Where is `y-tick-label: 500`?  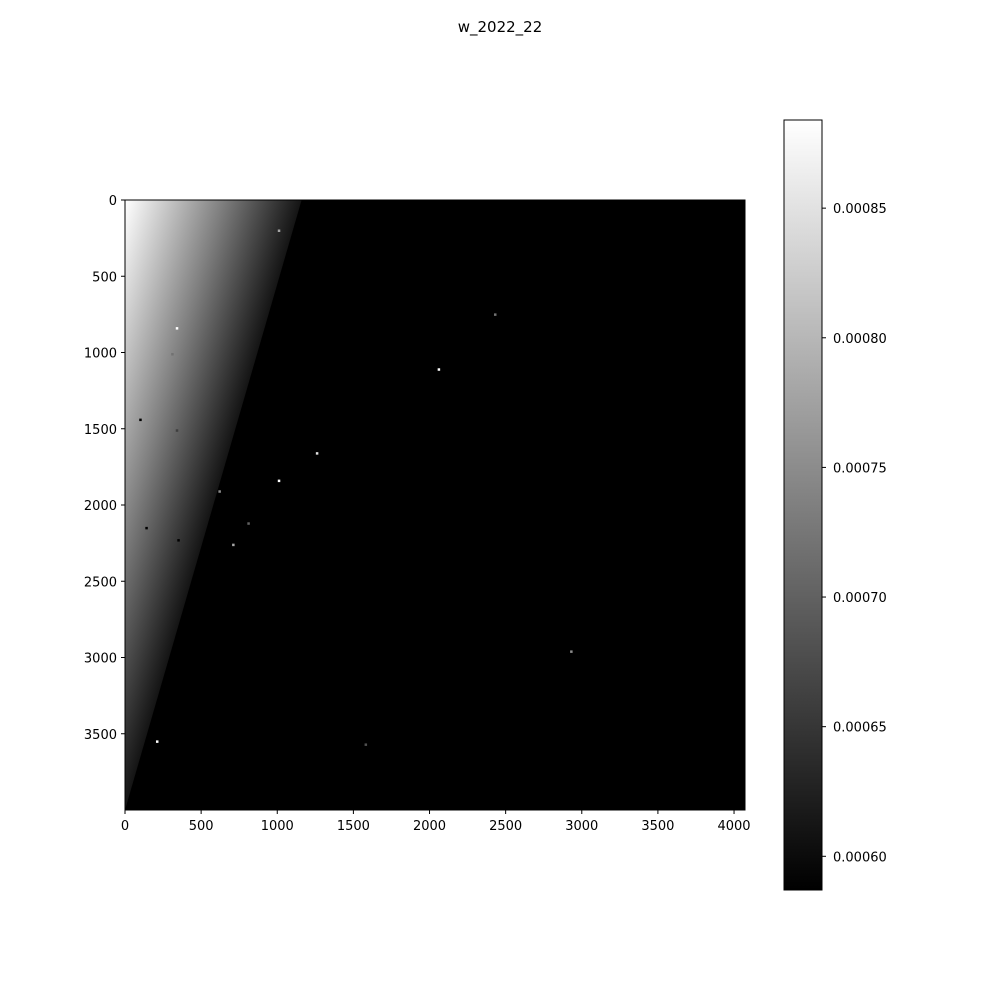
y-tick-label: 500 is located at coordinates (104, 277).